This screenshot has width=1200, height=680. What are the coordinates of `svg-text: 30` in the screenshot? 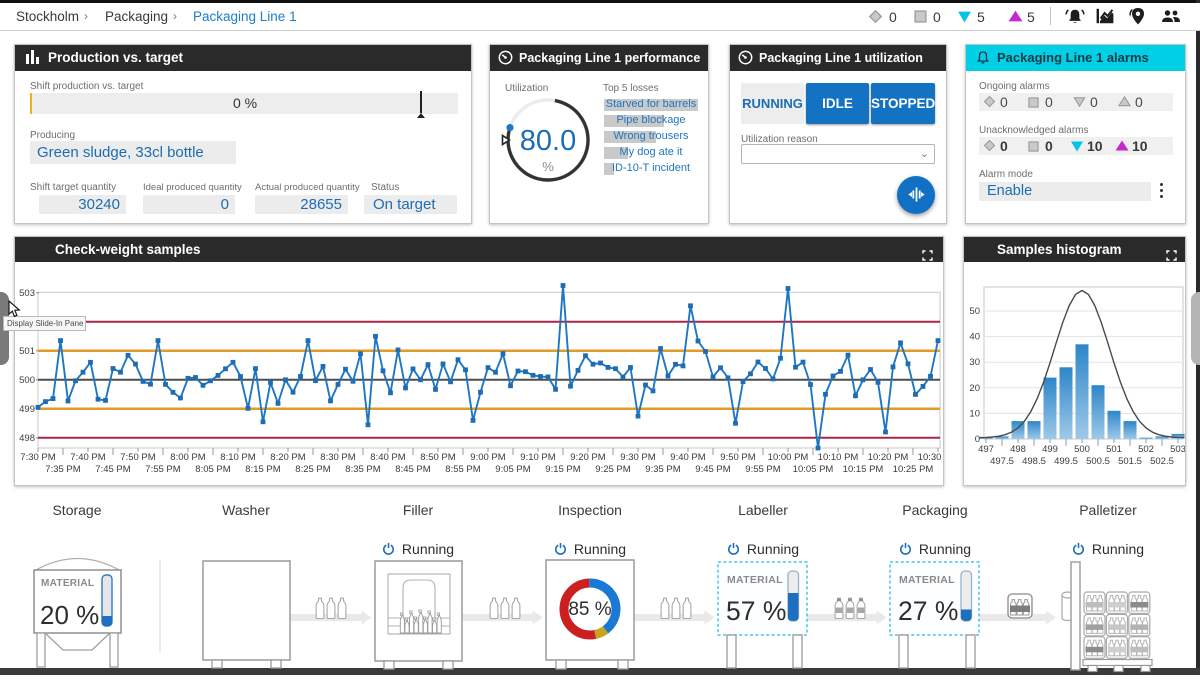 It's located at (974, 362).